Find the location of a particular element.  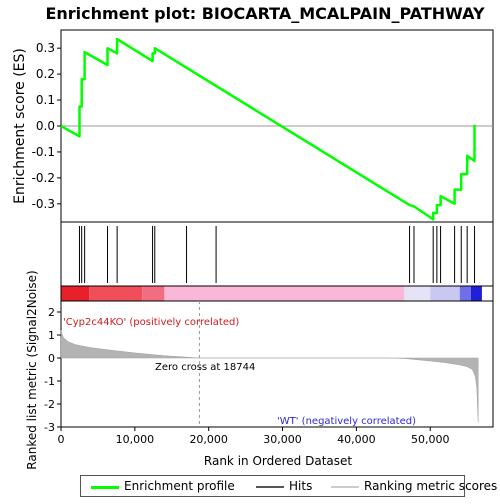

es-y-tick-label: -0.1 is located at coordinates (43, 152).